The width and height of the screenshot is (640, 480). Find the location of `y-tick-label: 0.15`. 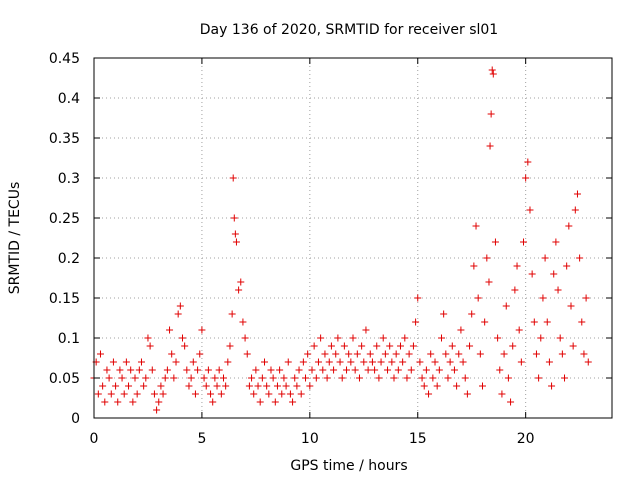

y-tick-label: 0.15 is located at coordinates (64, 299).